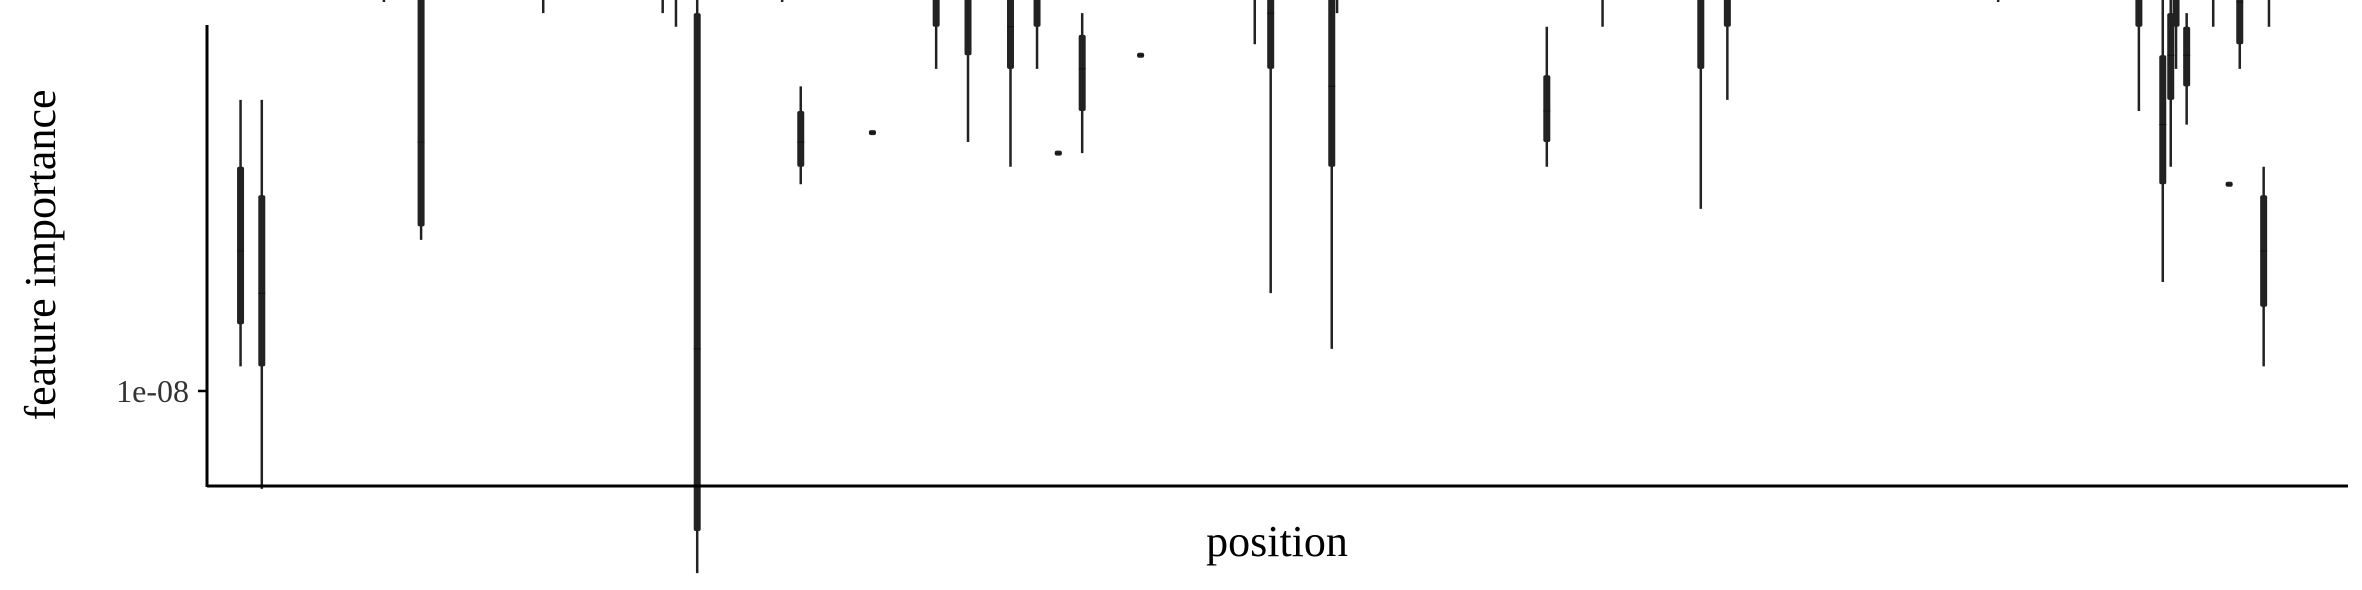 This screenshot has height=590, width=2362. I want to click on y-axis-label: feature importance, so click(40, 254).